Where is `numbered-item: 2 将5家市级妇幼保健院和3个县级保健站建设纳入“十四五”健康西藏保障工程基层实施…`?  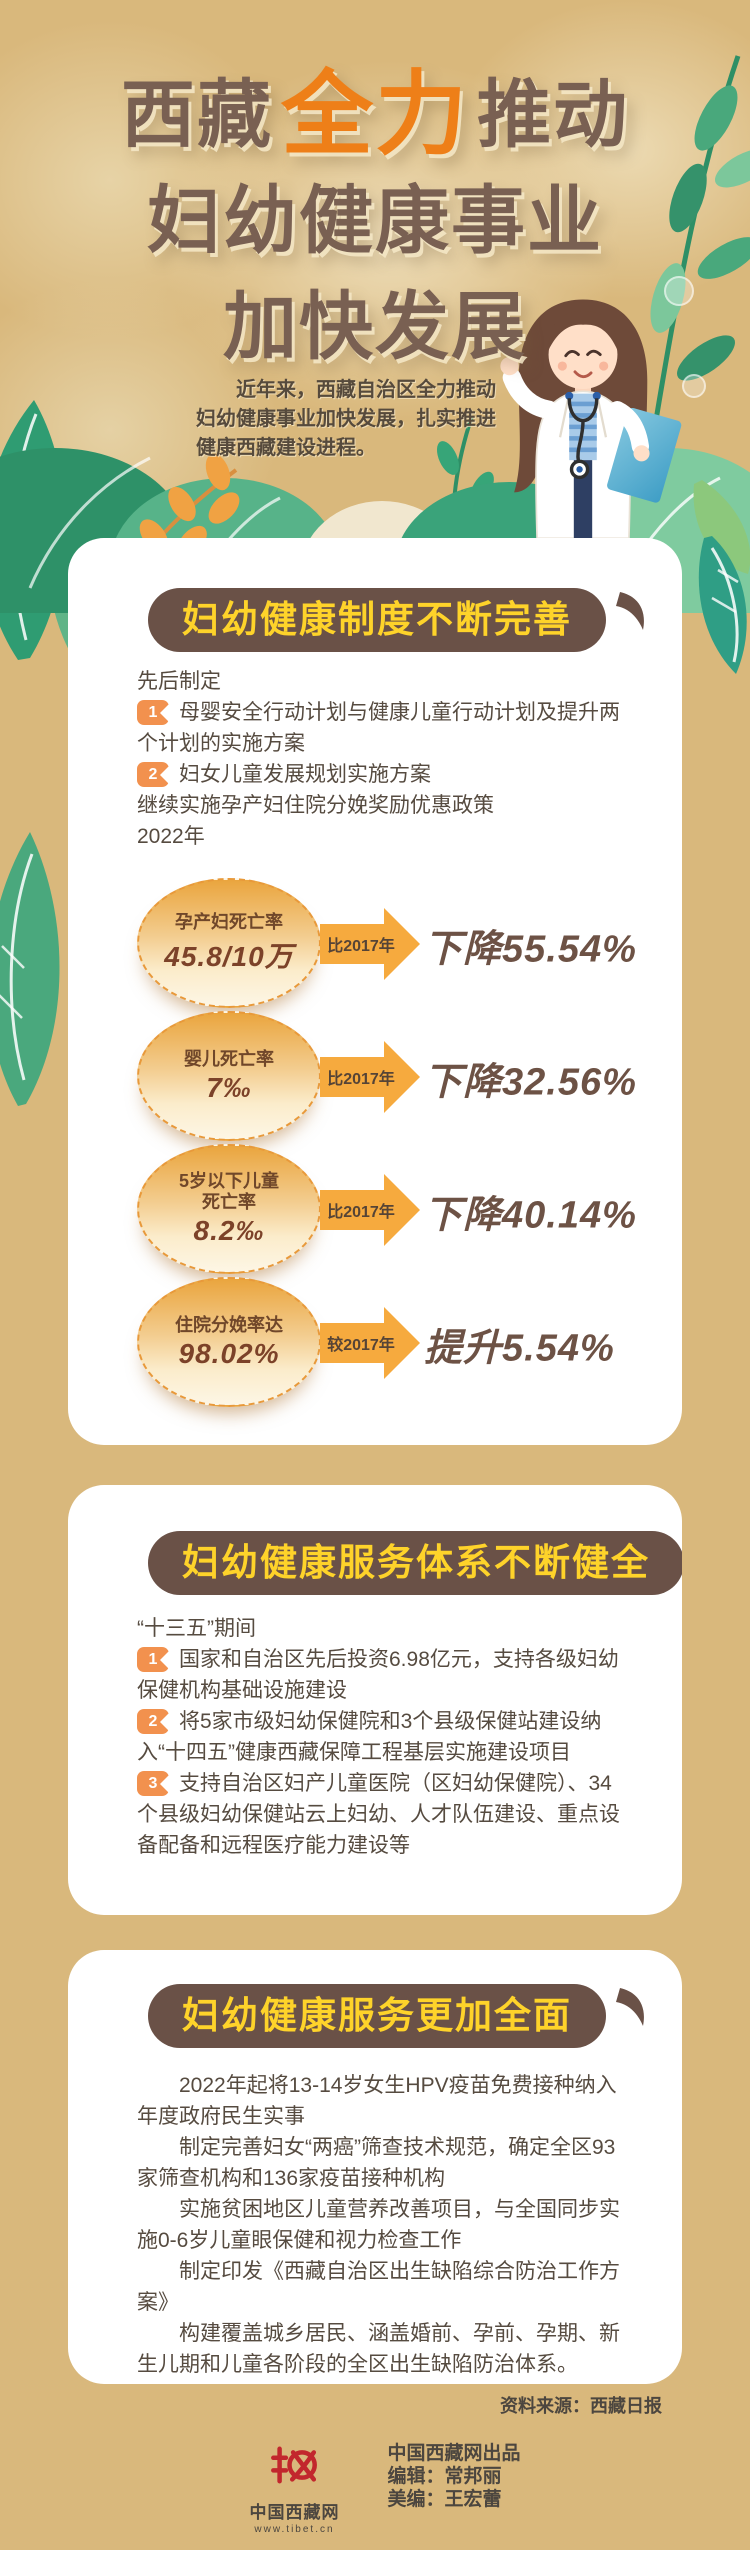
numbered-item: 2 将5家市级妇幼保健院和3个县级保健站建设纳入“十四五”健康西藏保障工程基层实施… is located at coordinates (369, 1736).